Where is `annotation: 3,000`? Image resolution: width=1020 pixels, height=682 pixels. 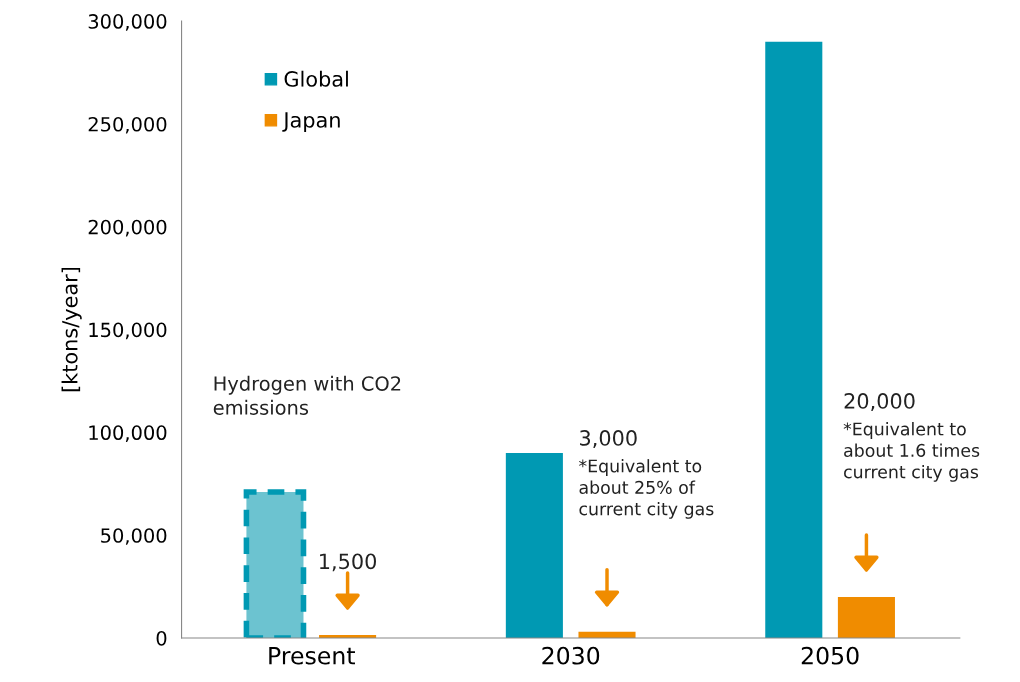
annotation: 3,000 is located at coordinates (608, 439).